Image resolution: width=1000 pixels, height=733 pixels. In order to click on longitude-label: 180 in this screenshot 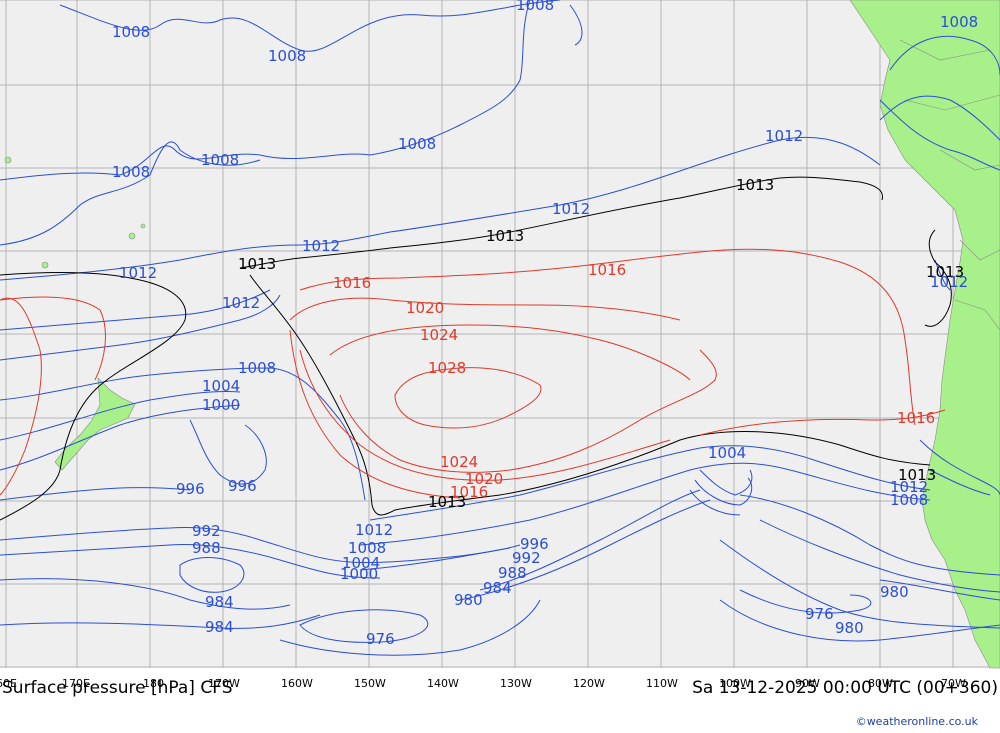, I will do `click(153, 683)`.